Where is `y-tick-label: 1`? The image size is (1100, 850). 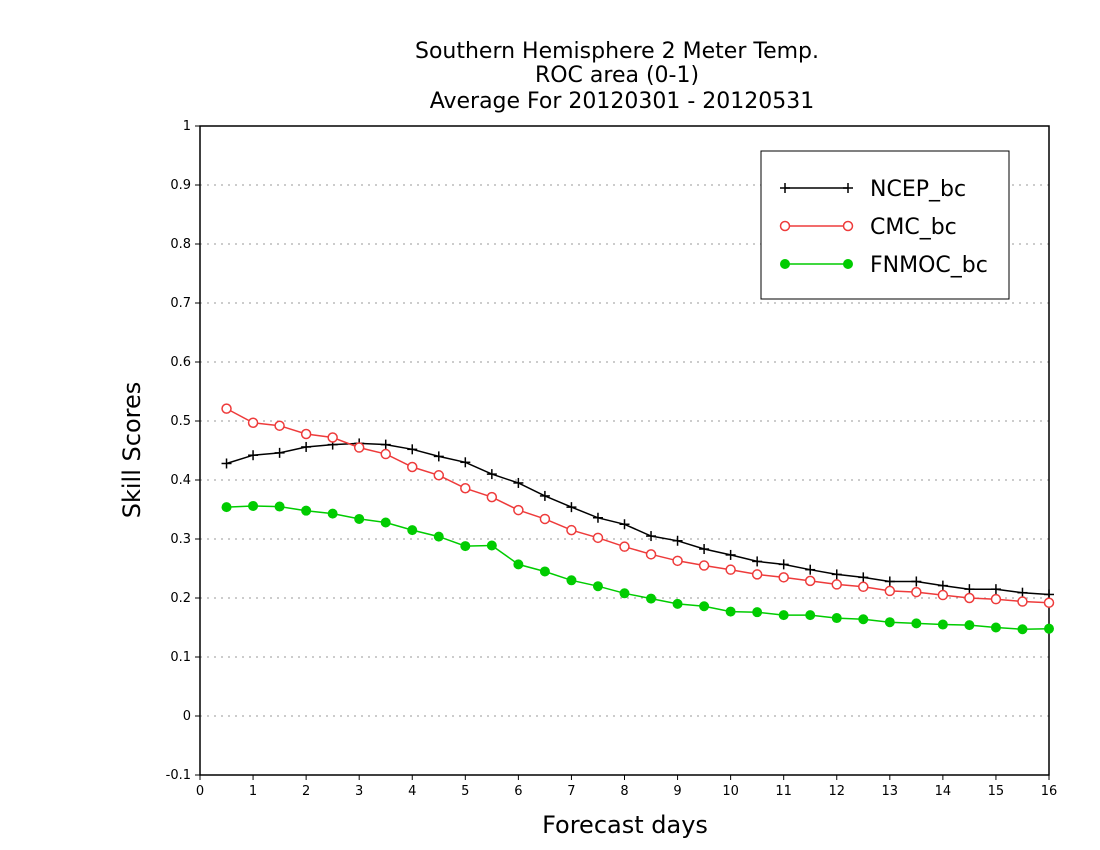
y-tick-label: 1 is located at coordinates (187, 126).